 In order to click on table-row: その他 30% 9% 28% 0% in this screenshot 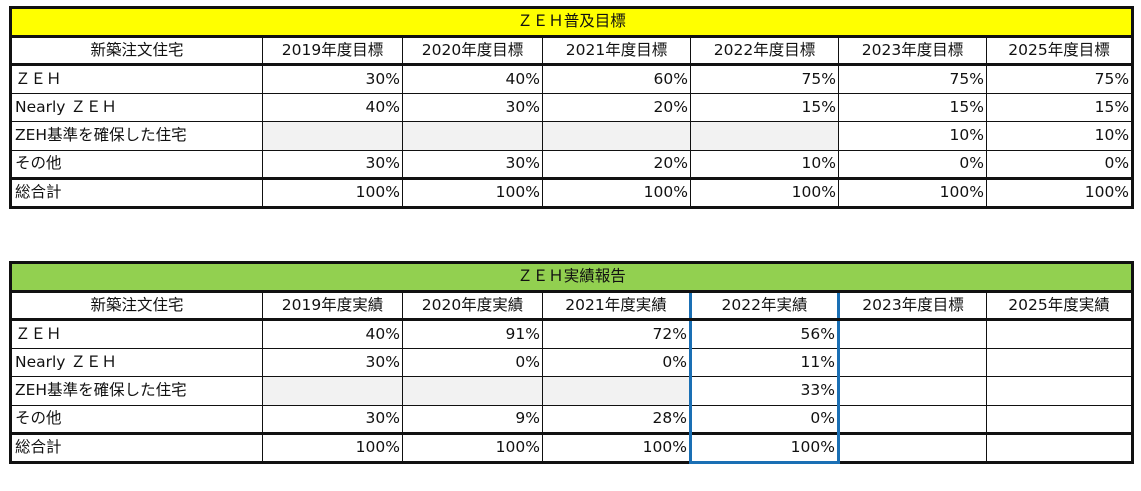, I will do `click(572, 419)`.